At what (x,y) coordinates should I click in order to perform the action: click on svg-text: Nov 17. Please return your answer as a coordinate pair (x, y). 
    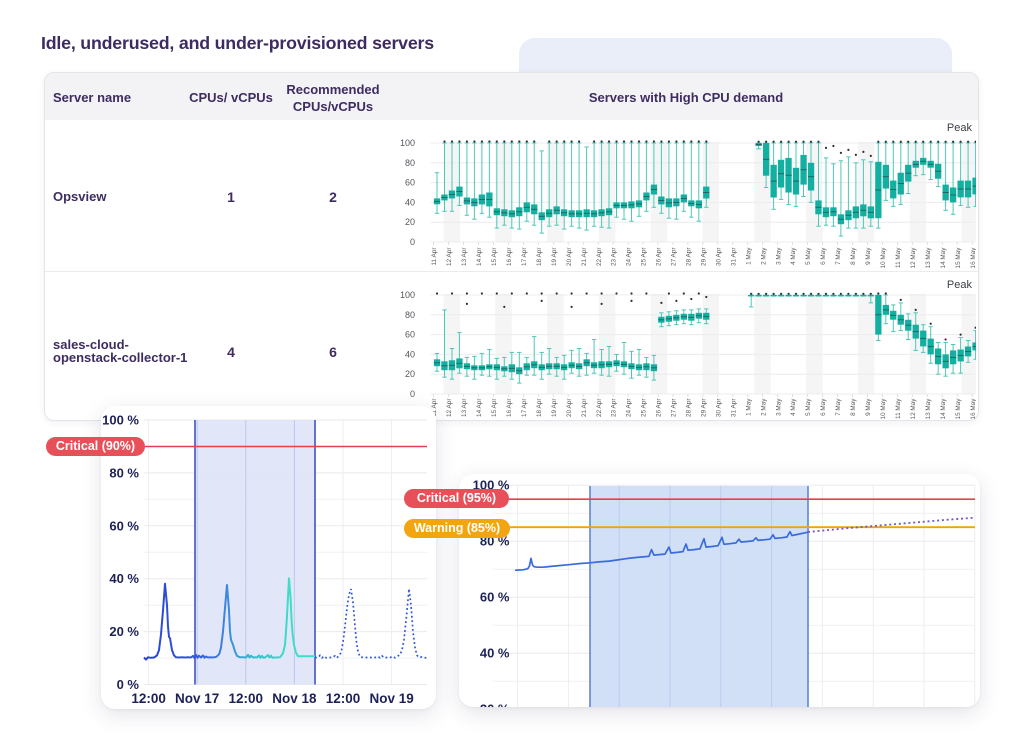
    Looking at the image, I should click on (197, 698).